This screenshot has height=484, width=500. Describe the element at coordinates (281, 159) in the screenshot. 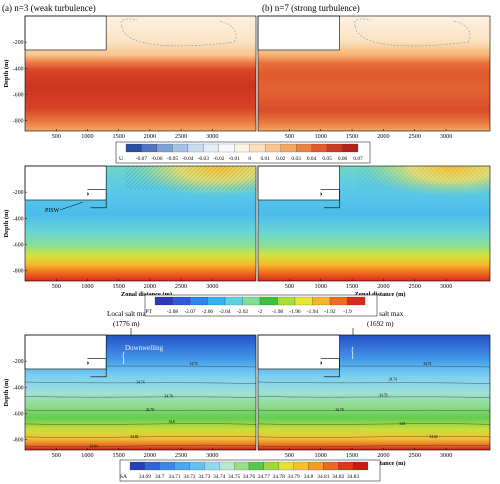

I see `colorbar-tick-label: 0.02` at that location.